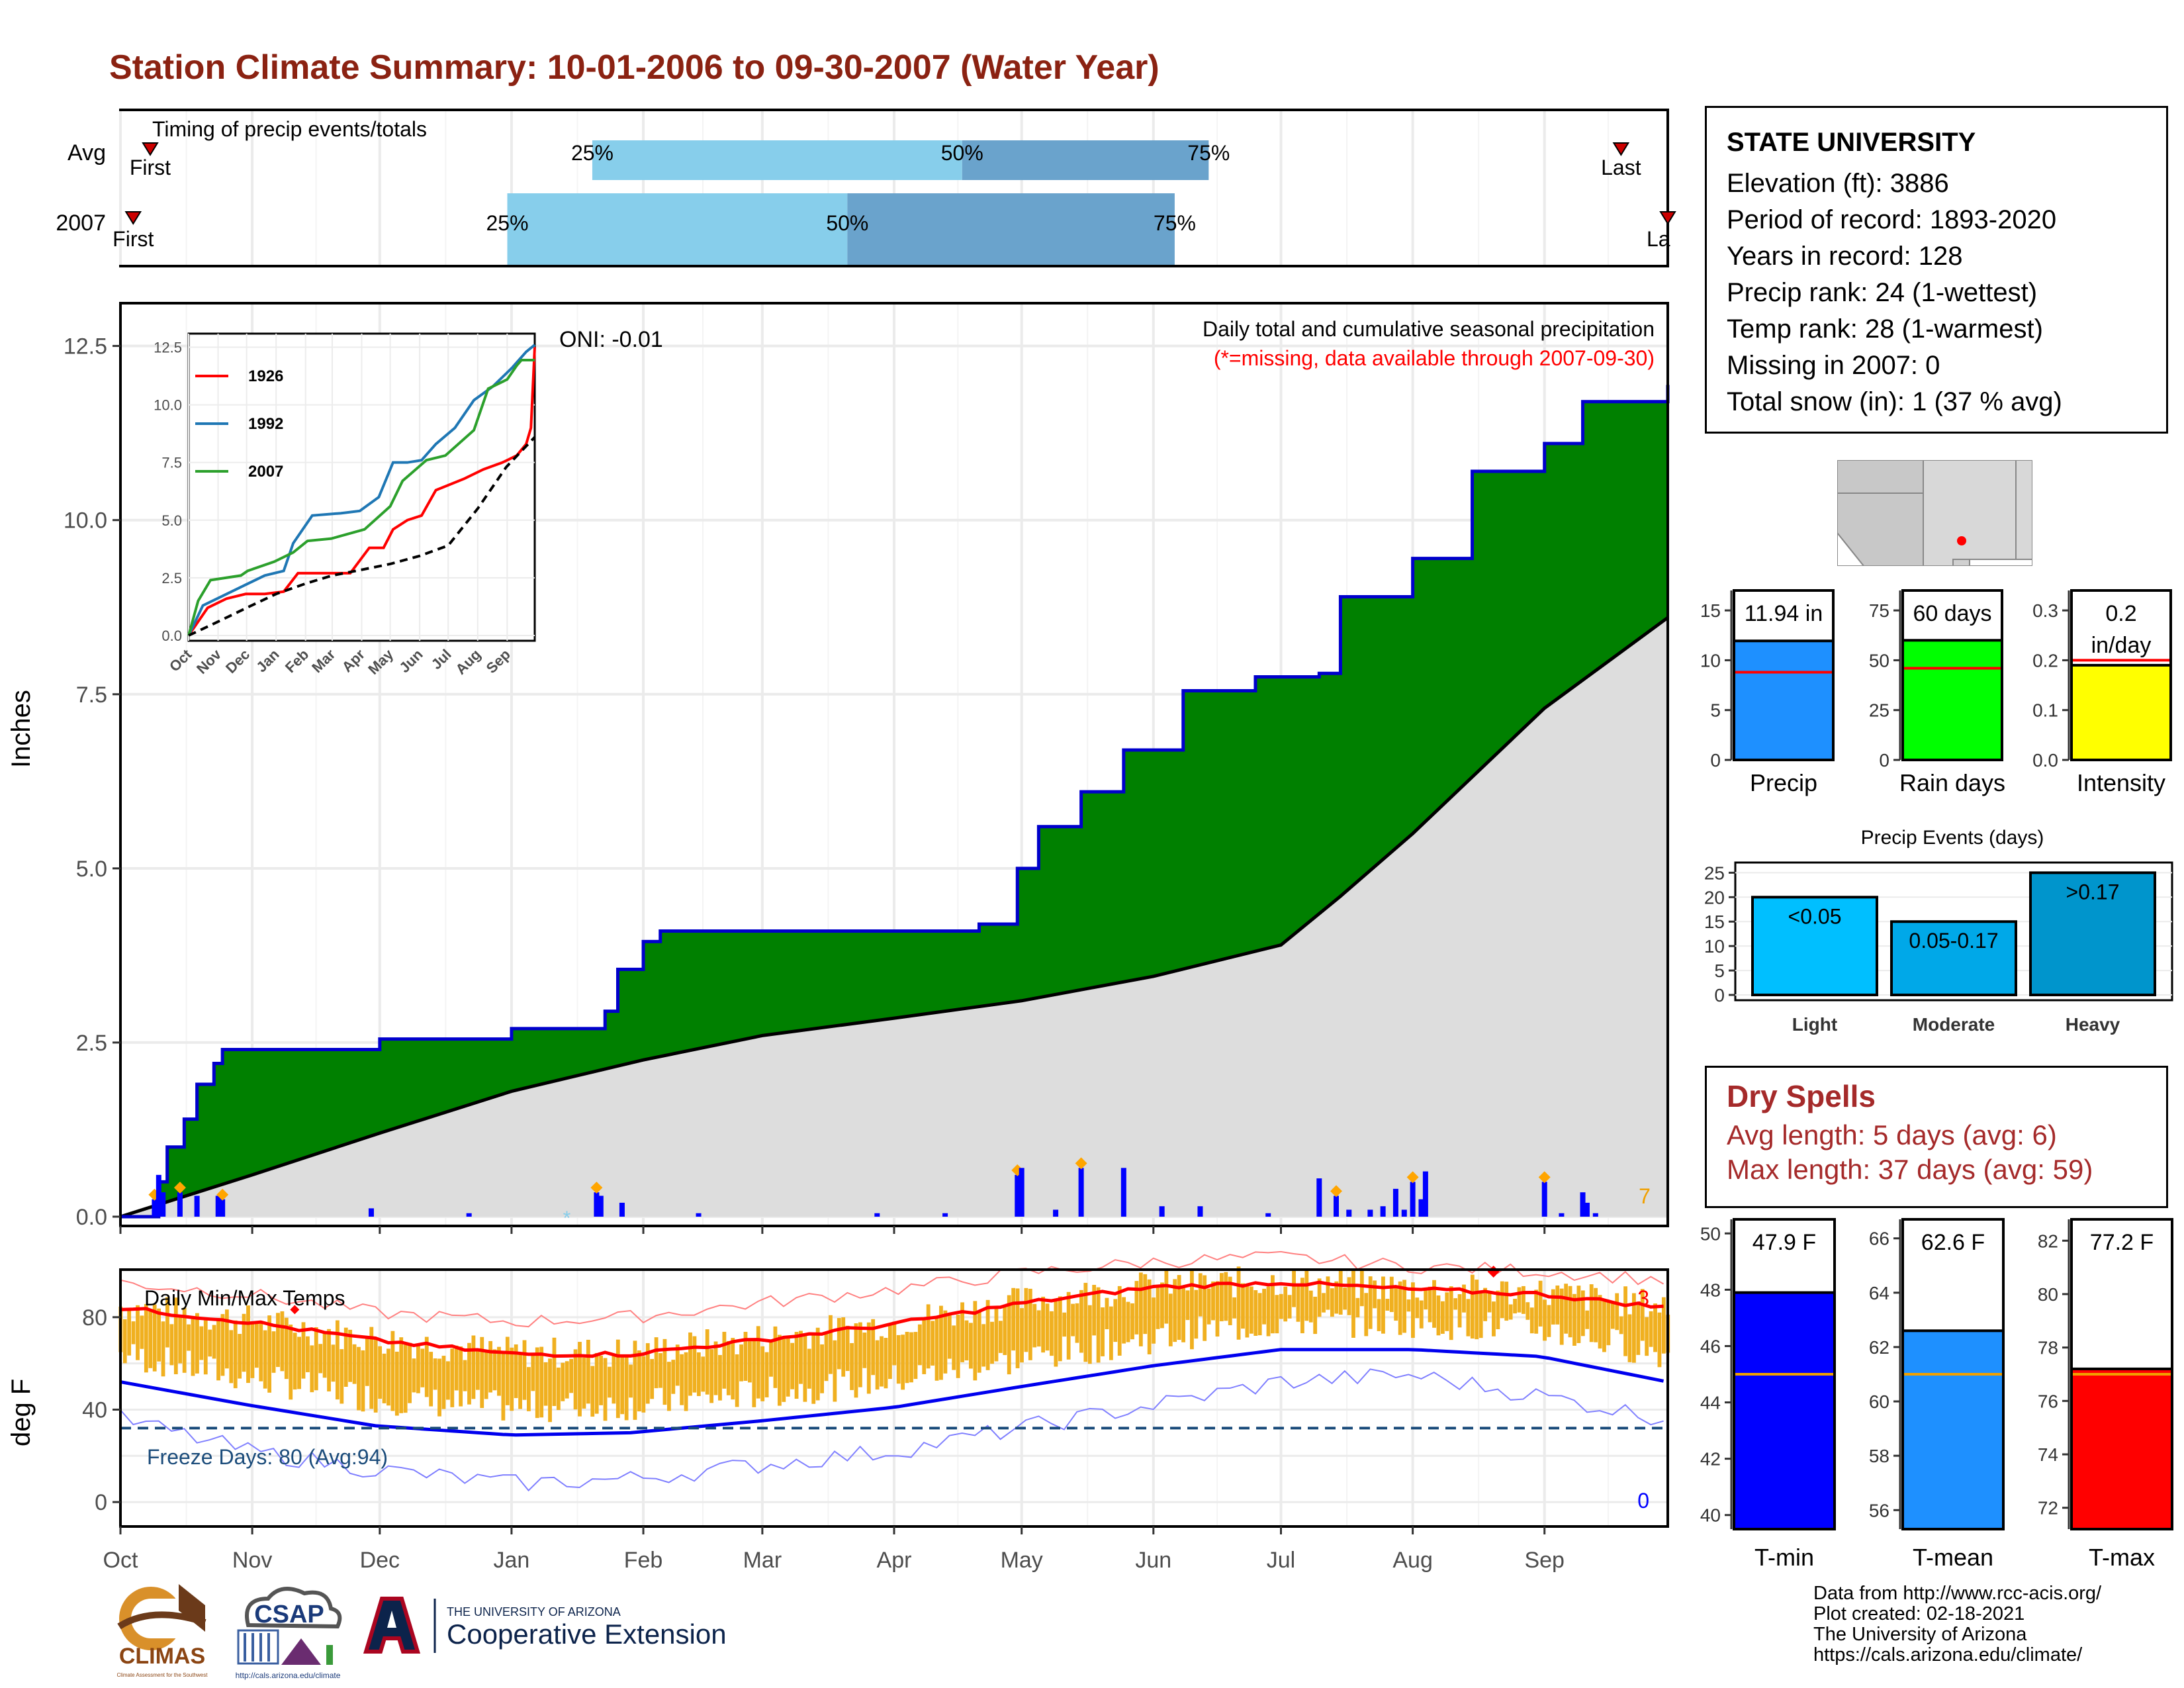 The width and height of the screenshot is (2184, 1688). What do you see at coordinates (1544, 1177) in the screenshot?
I see `daily-precip-flag` at bounding box center [1544, 1177].